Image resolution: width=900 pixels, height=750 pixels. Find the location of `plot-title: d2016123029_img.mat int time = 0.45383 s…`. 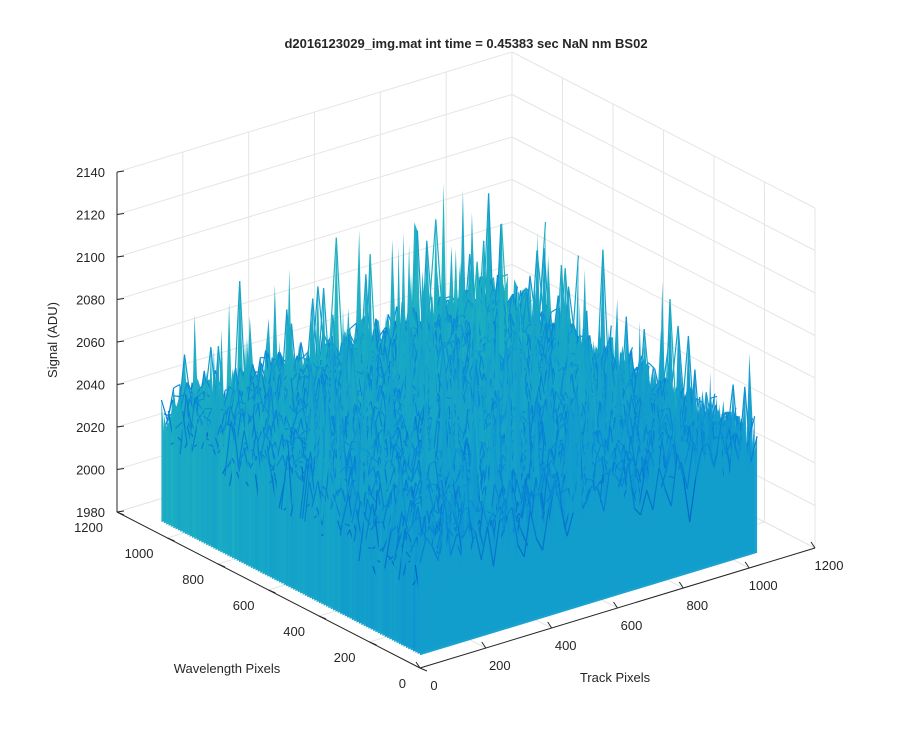

plot-title: d2016123029_img.mat int time = 0.45383 s… is located at coordinates (465, 43).